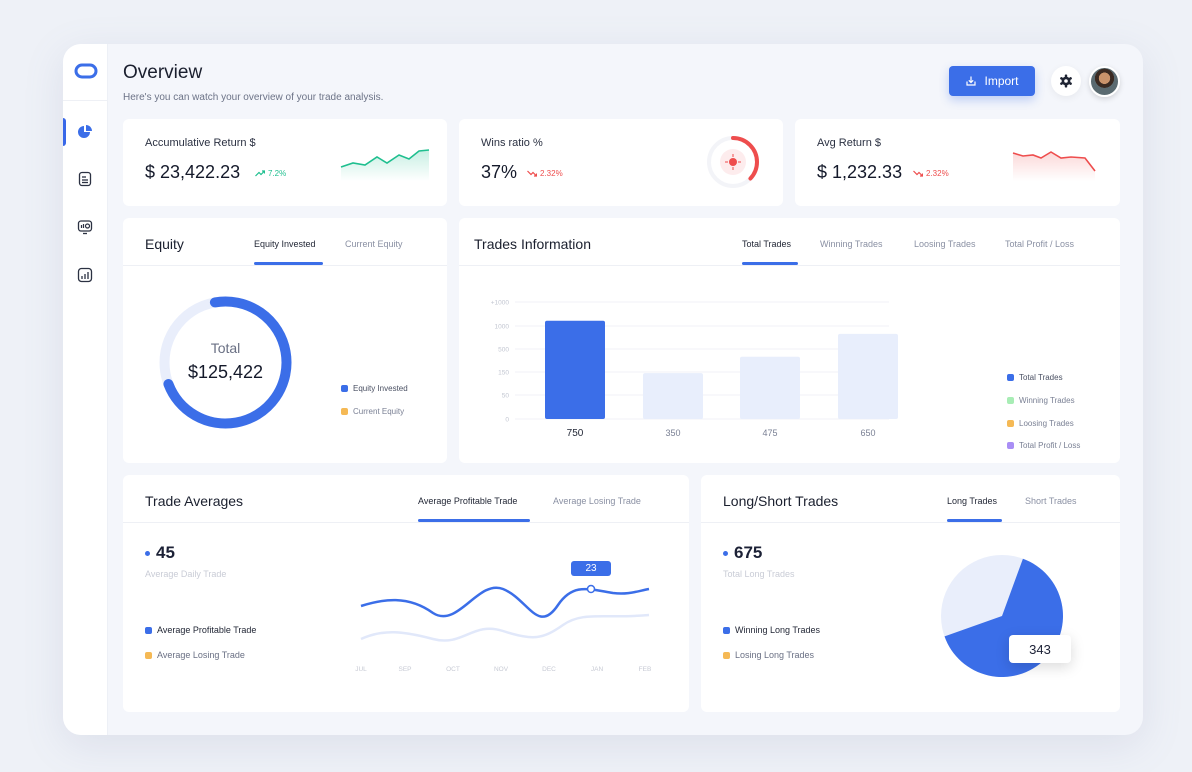 The image size is (1192, 772). What do you see at coordinates (193, 172) in the screenshot?
I see `stat-value: $ 23,422.23` at bounding box center [193, 172].